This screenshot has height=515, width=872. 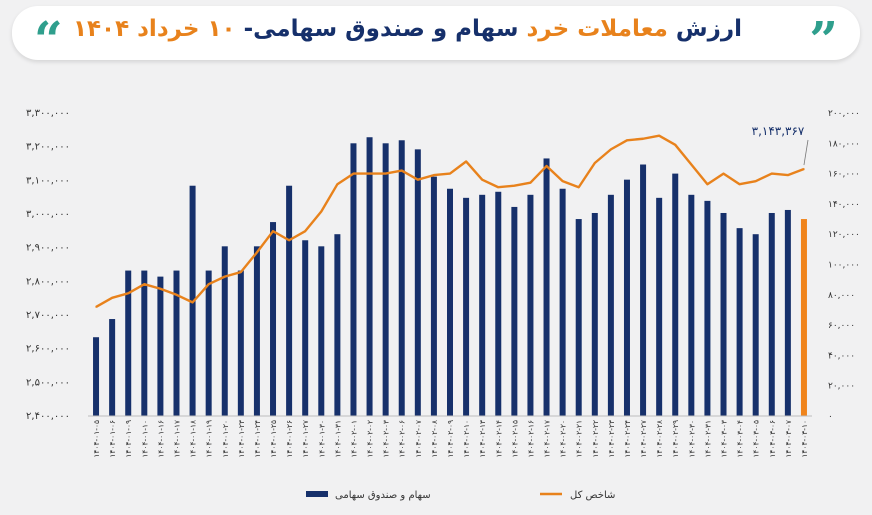 I want to click on x-tick-label: ۱۴۰۴-۰۲-۱۴, so click(x=498, y=439).